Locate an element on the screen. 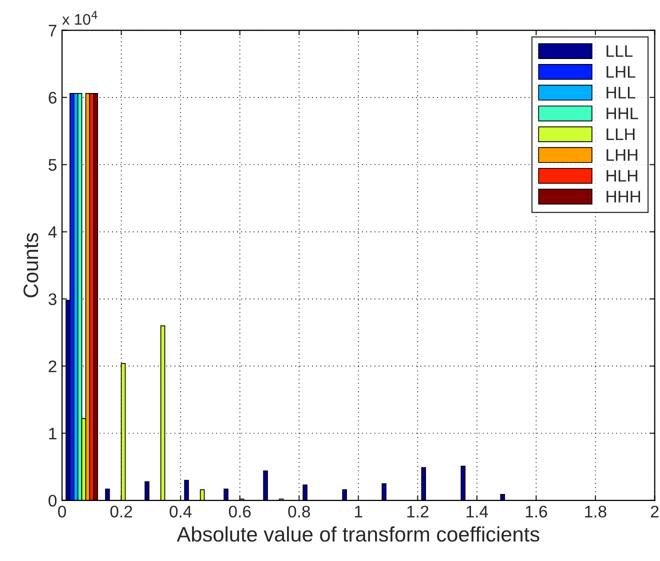 Image resolution: width=660 pixels, height=561 pixels. x-tick-label: 0.4 is located at coordinates (181, 512).